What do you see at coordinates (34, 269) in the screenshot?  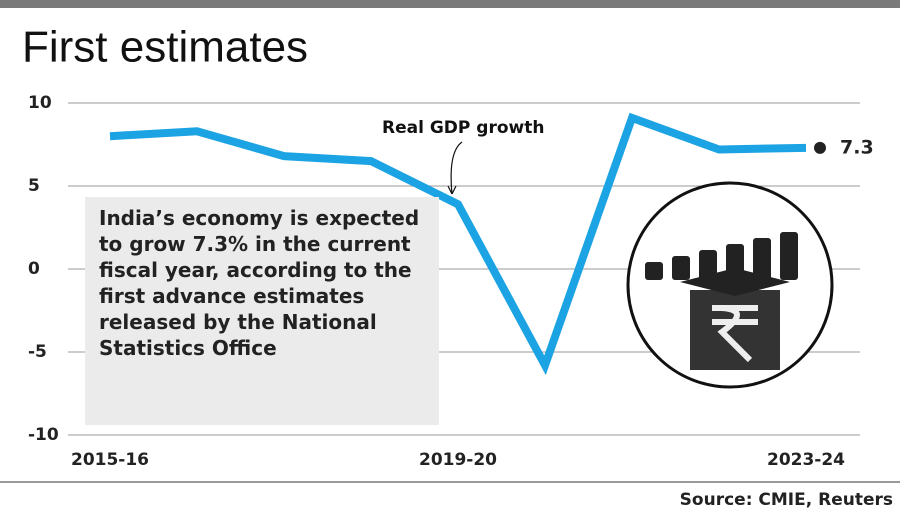 I see `y-tick-label: 0` at bounding box center [34, 269].